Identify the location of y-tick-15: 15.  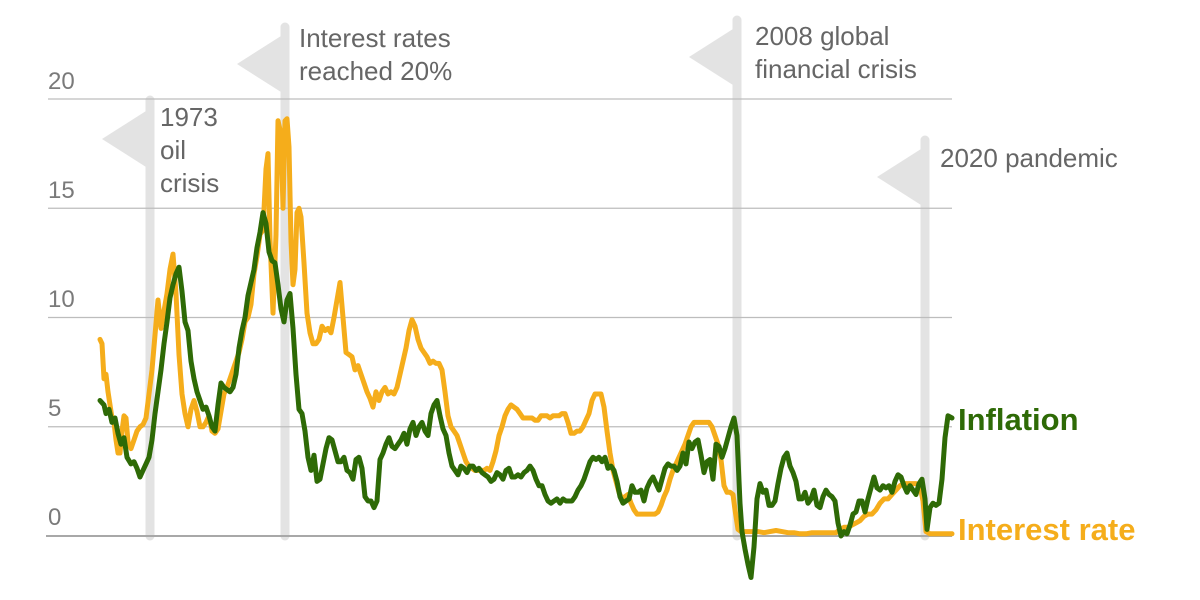
(61, 190).